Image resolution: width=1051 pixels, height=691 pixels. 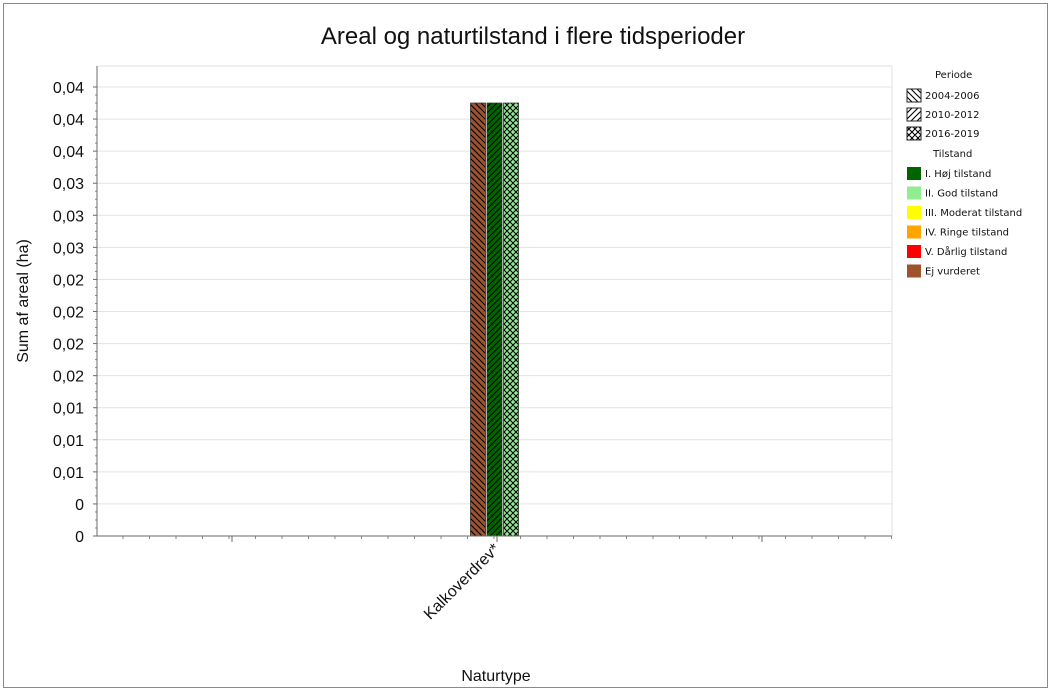 I want to click on bars, so click(x=494, y=319).